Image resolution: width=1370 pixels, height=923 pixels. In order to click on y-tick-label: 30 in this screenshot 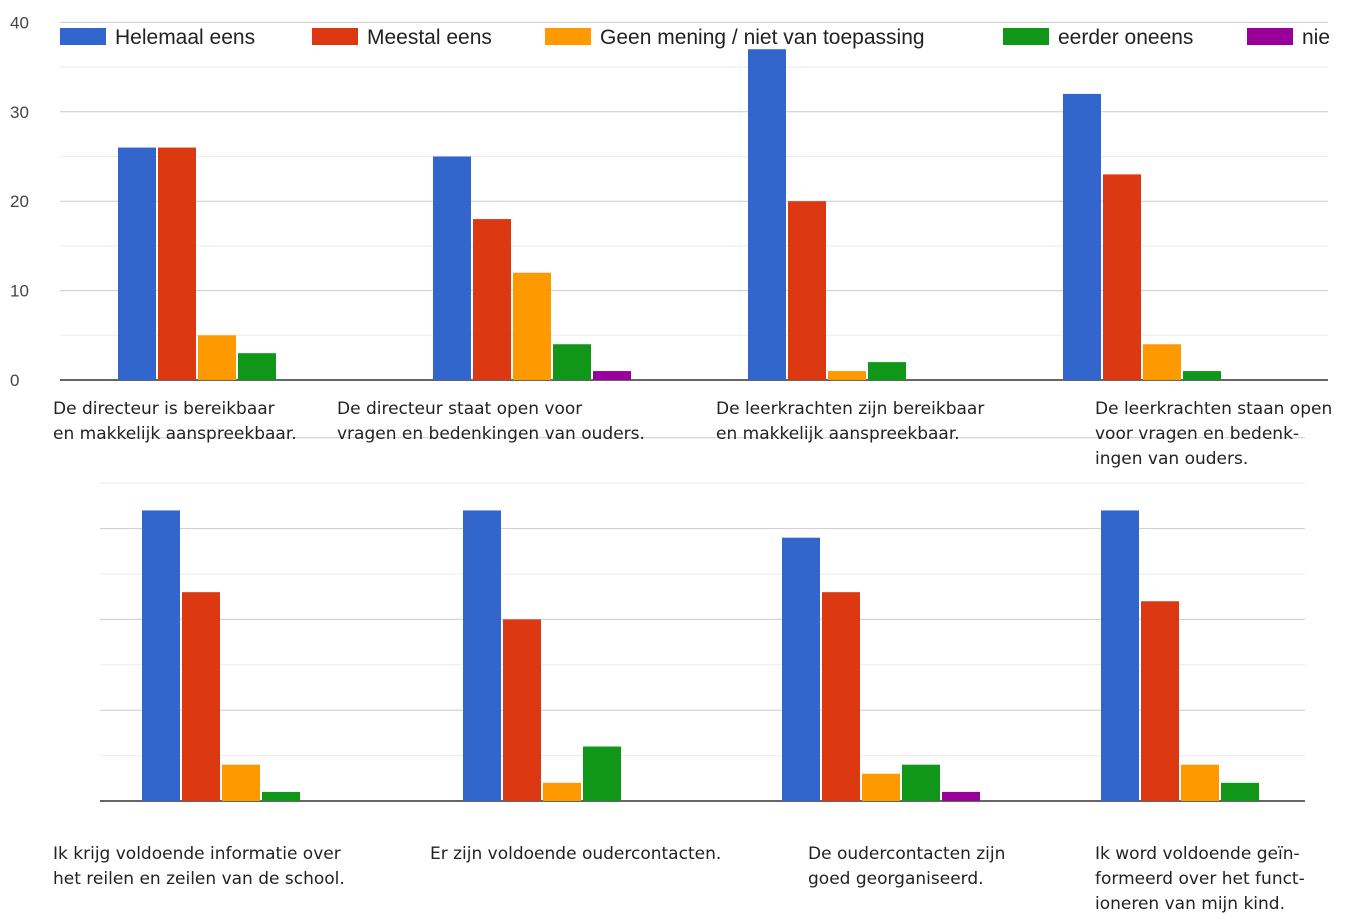, I will do `click(19, 112)`.